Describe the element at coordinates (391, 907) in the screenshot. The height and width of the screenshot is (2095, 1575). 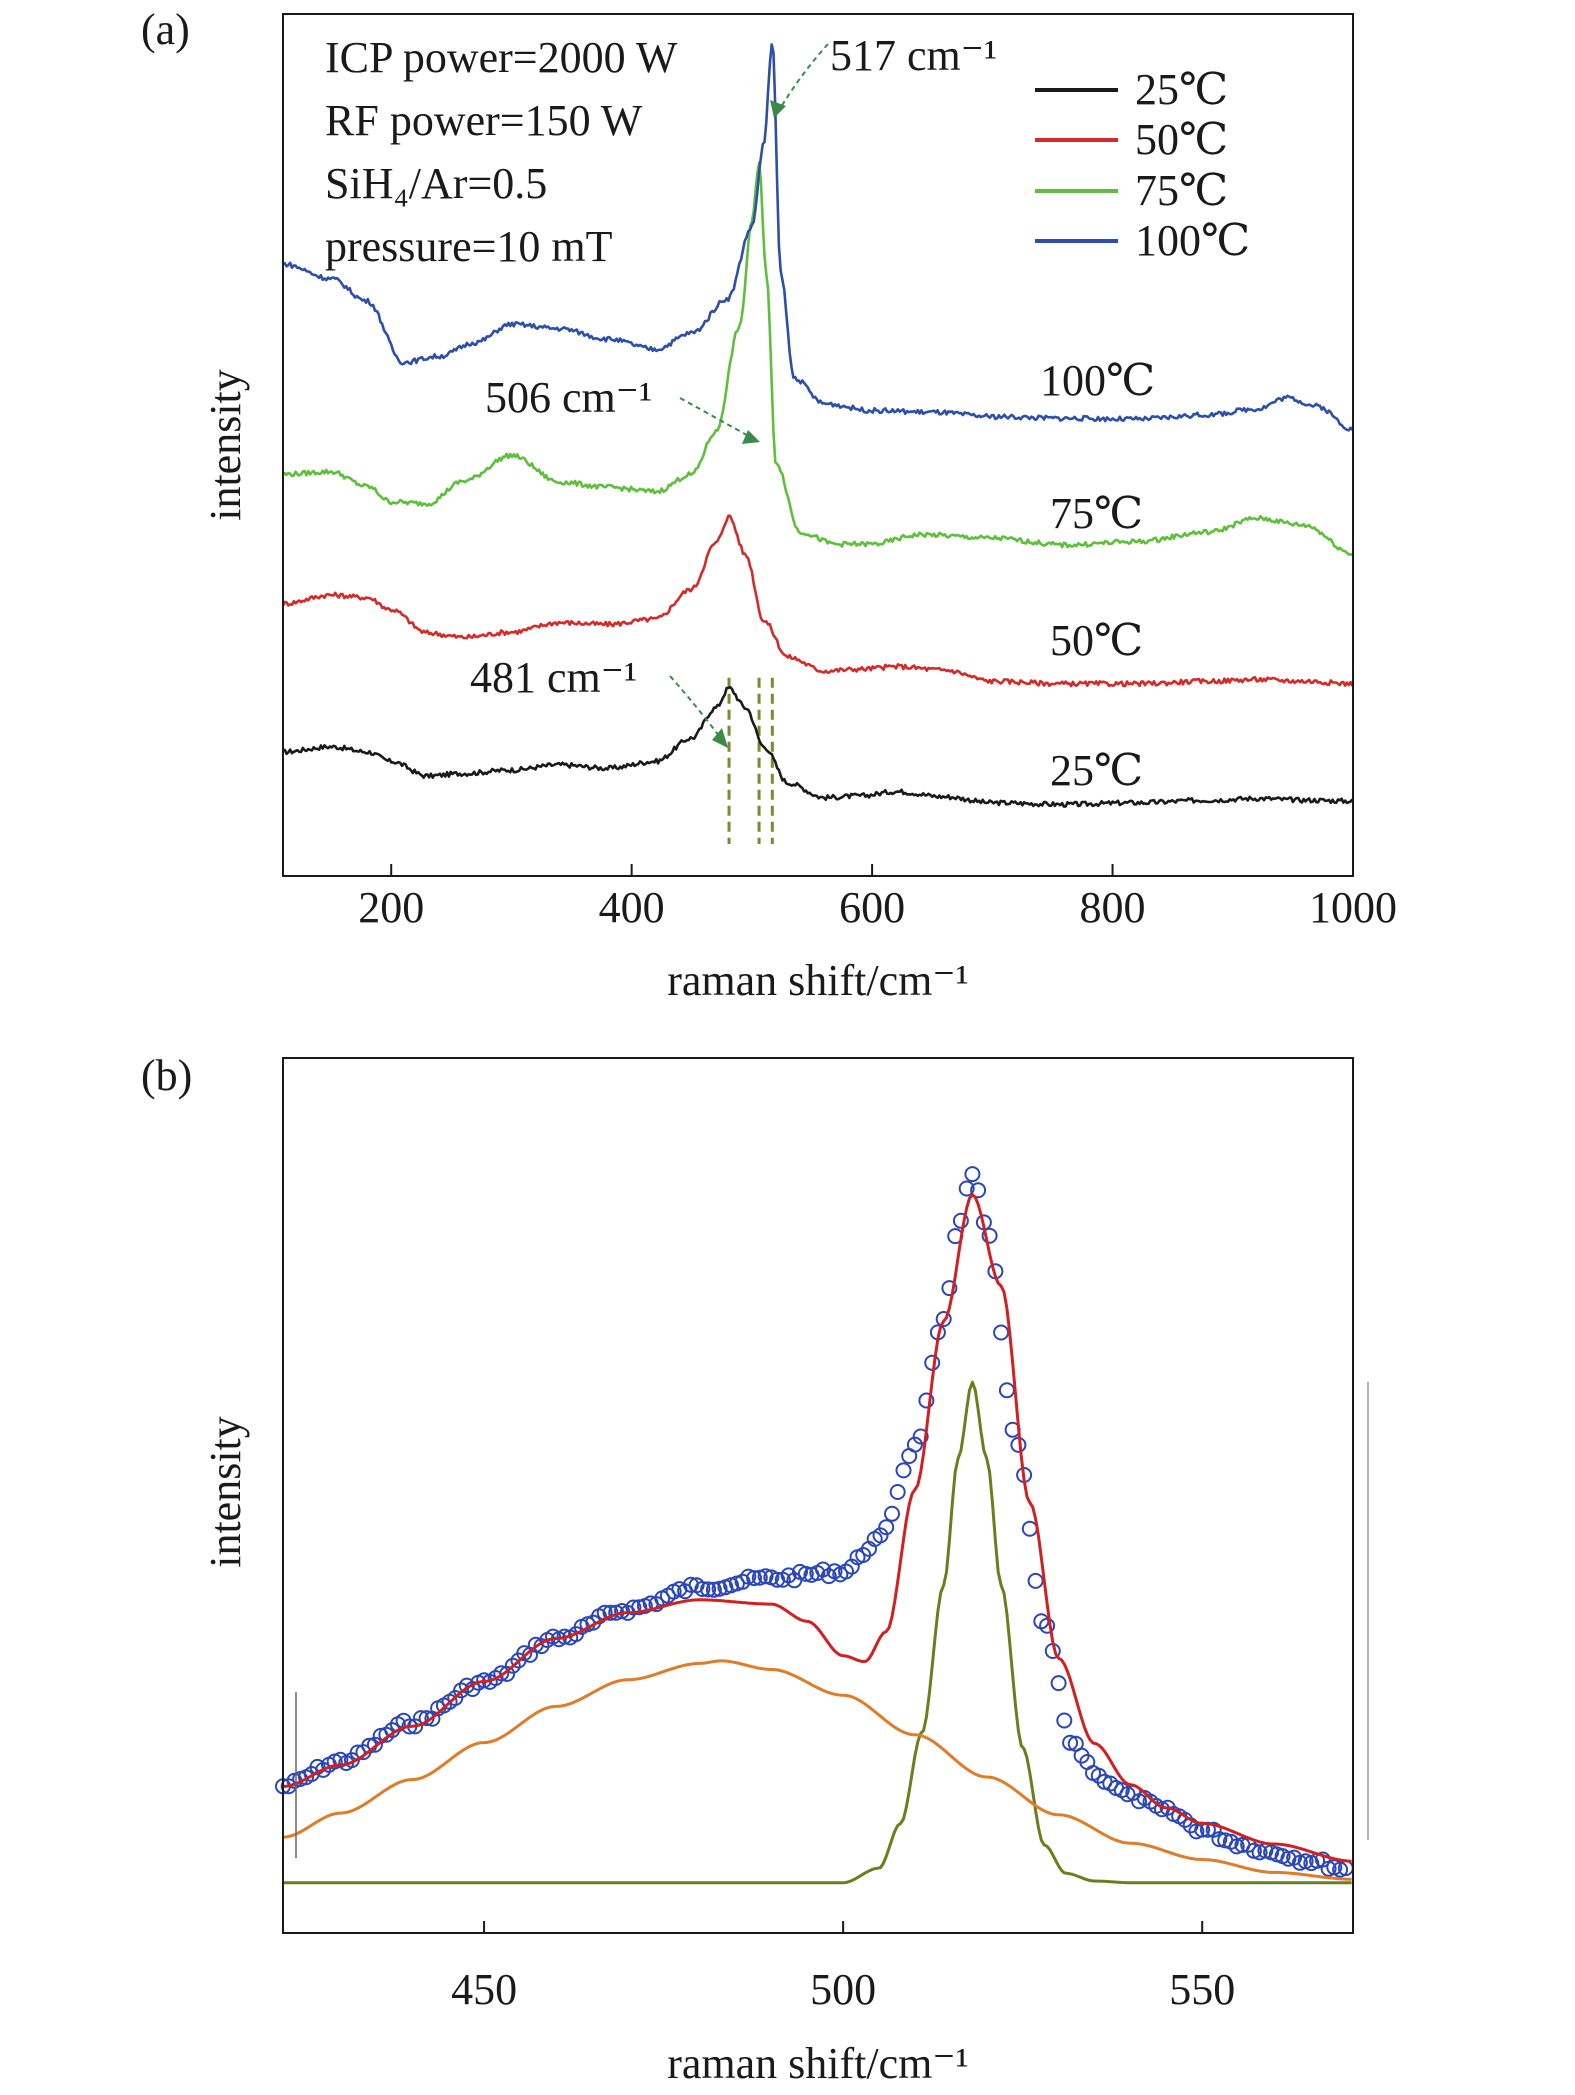
I see `x-tick-label-200: 200` at that location.